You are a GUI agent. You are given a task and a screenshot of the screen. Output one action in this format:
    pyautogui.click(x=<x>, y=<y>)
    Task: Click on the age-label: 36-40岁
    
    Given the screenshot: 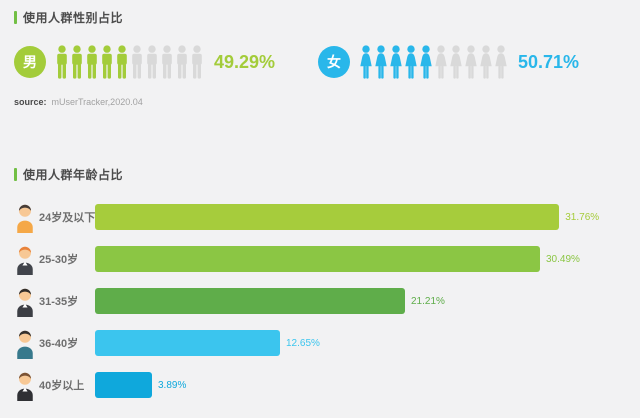 What is the action you would take?
    pyautogui.click(x=59, y=344)
    